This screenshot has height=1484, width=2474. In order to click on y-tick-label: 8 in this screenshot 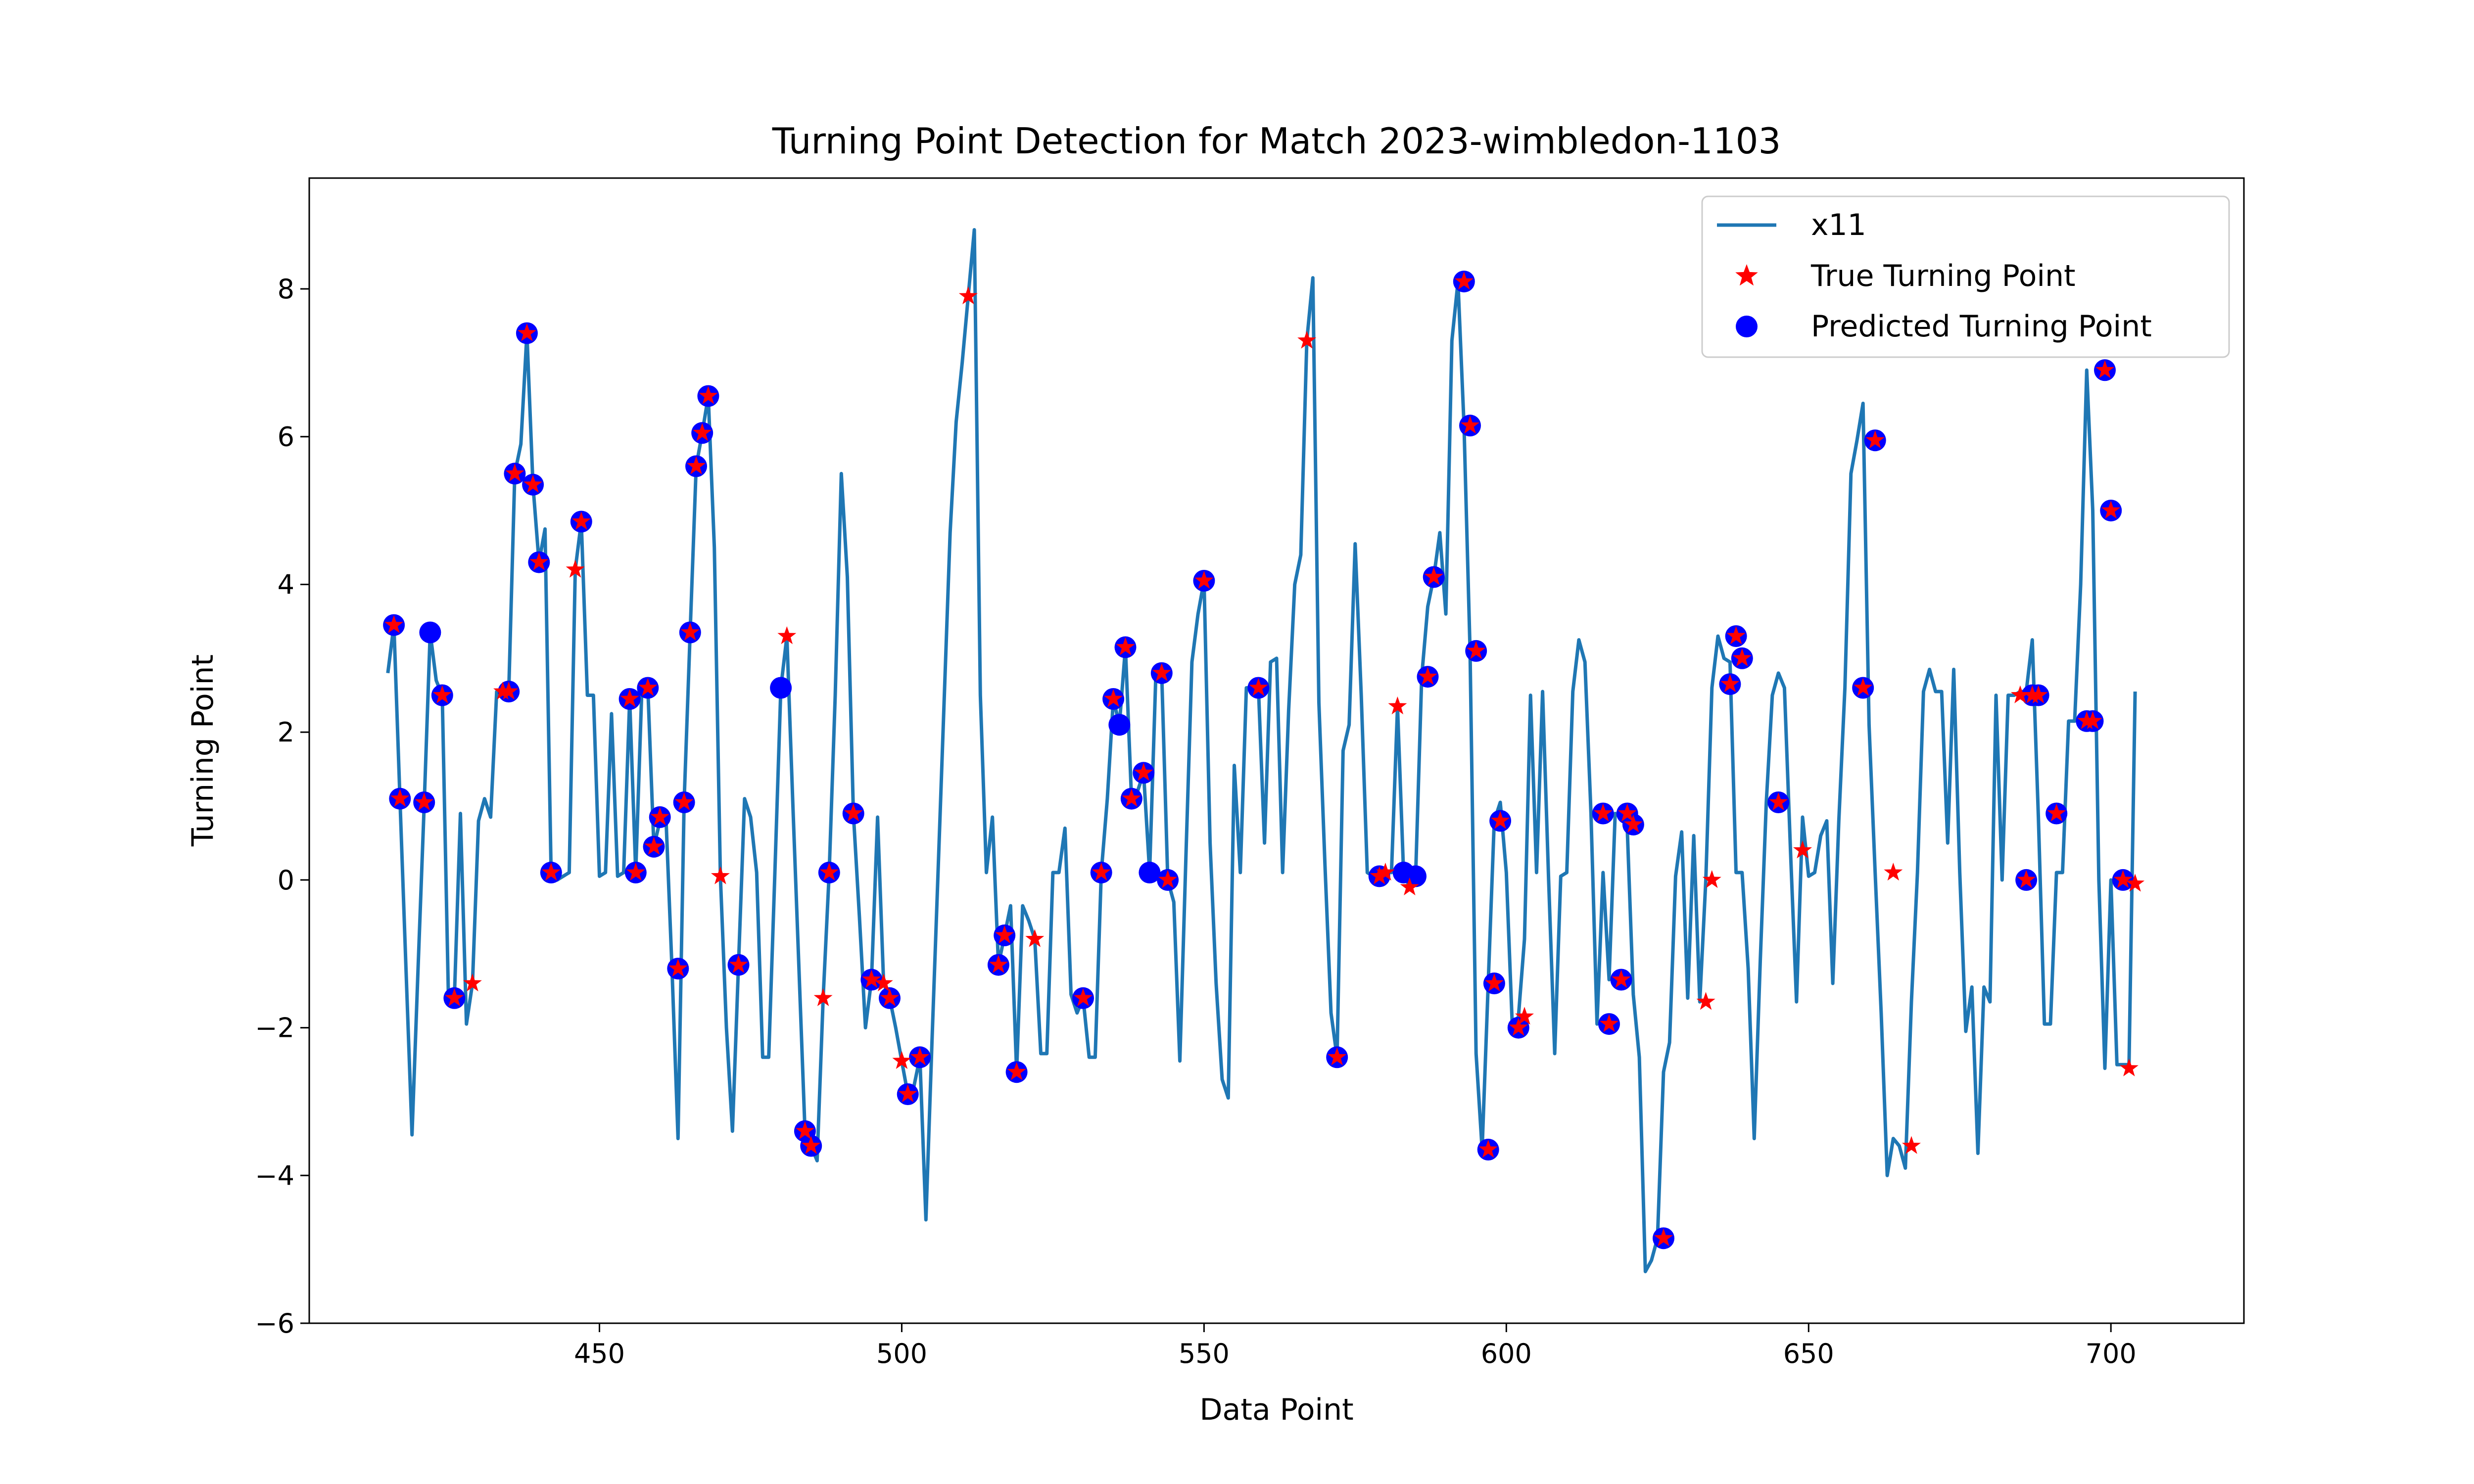, I will do `click(286, 289)`.